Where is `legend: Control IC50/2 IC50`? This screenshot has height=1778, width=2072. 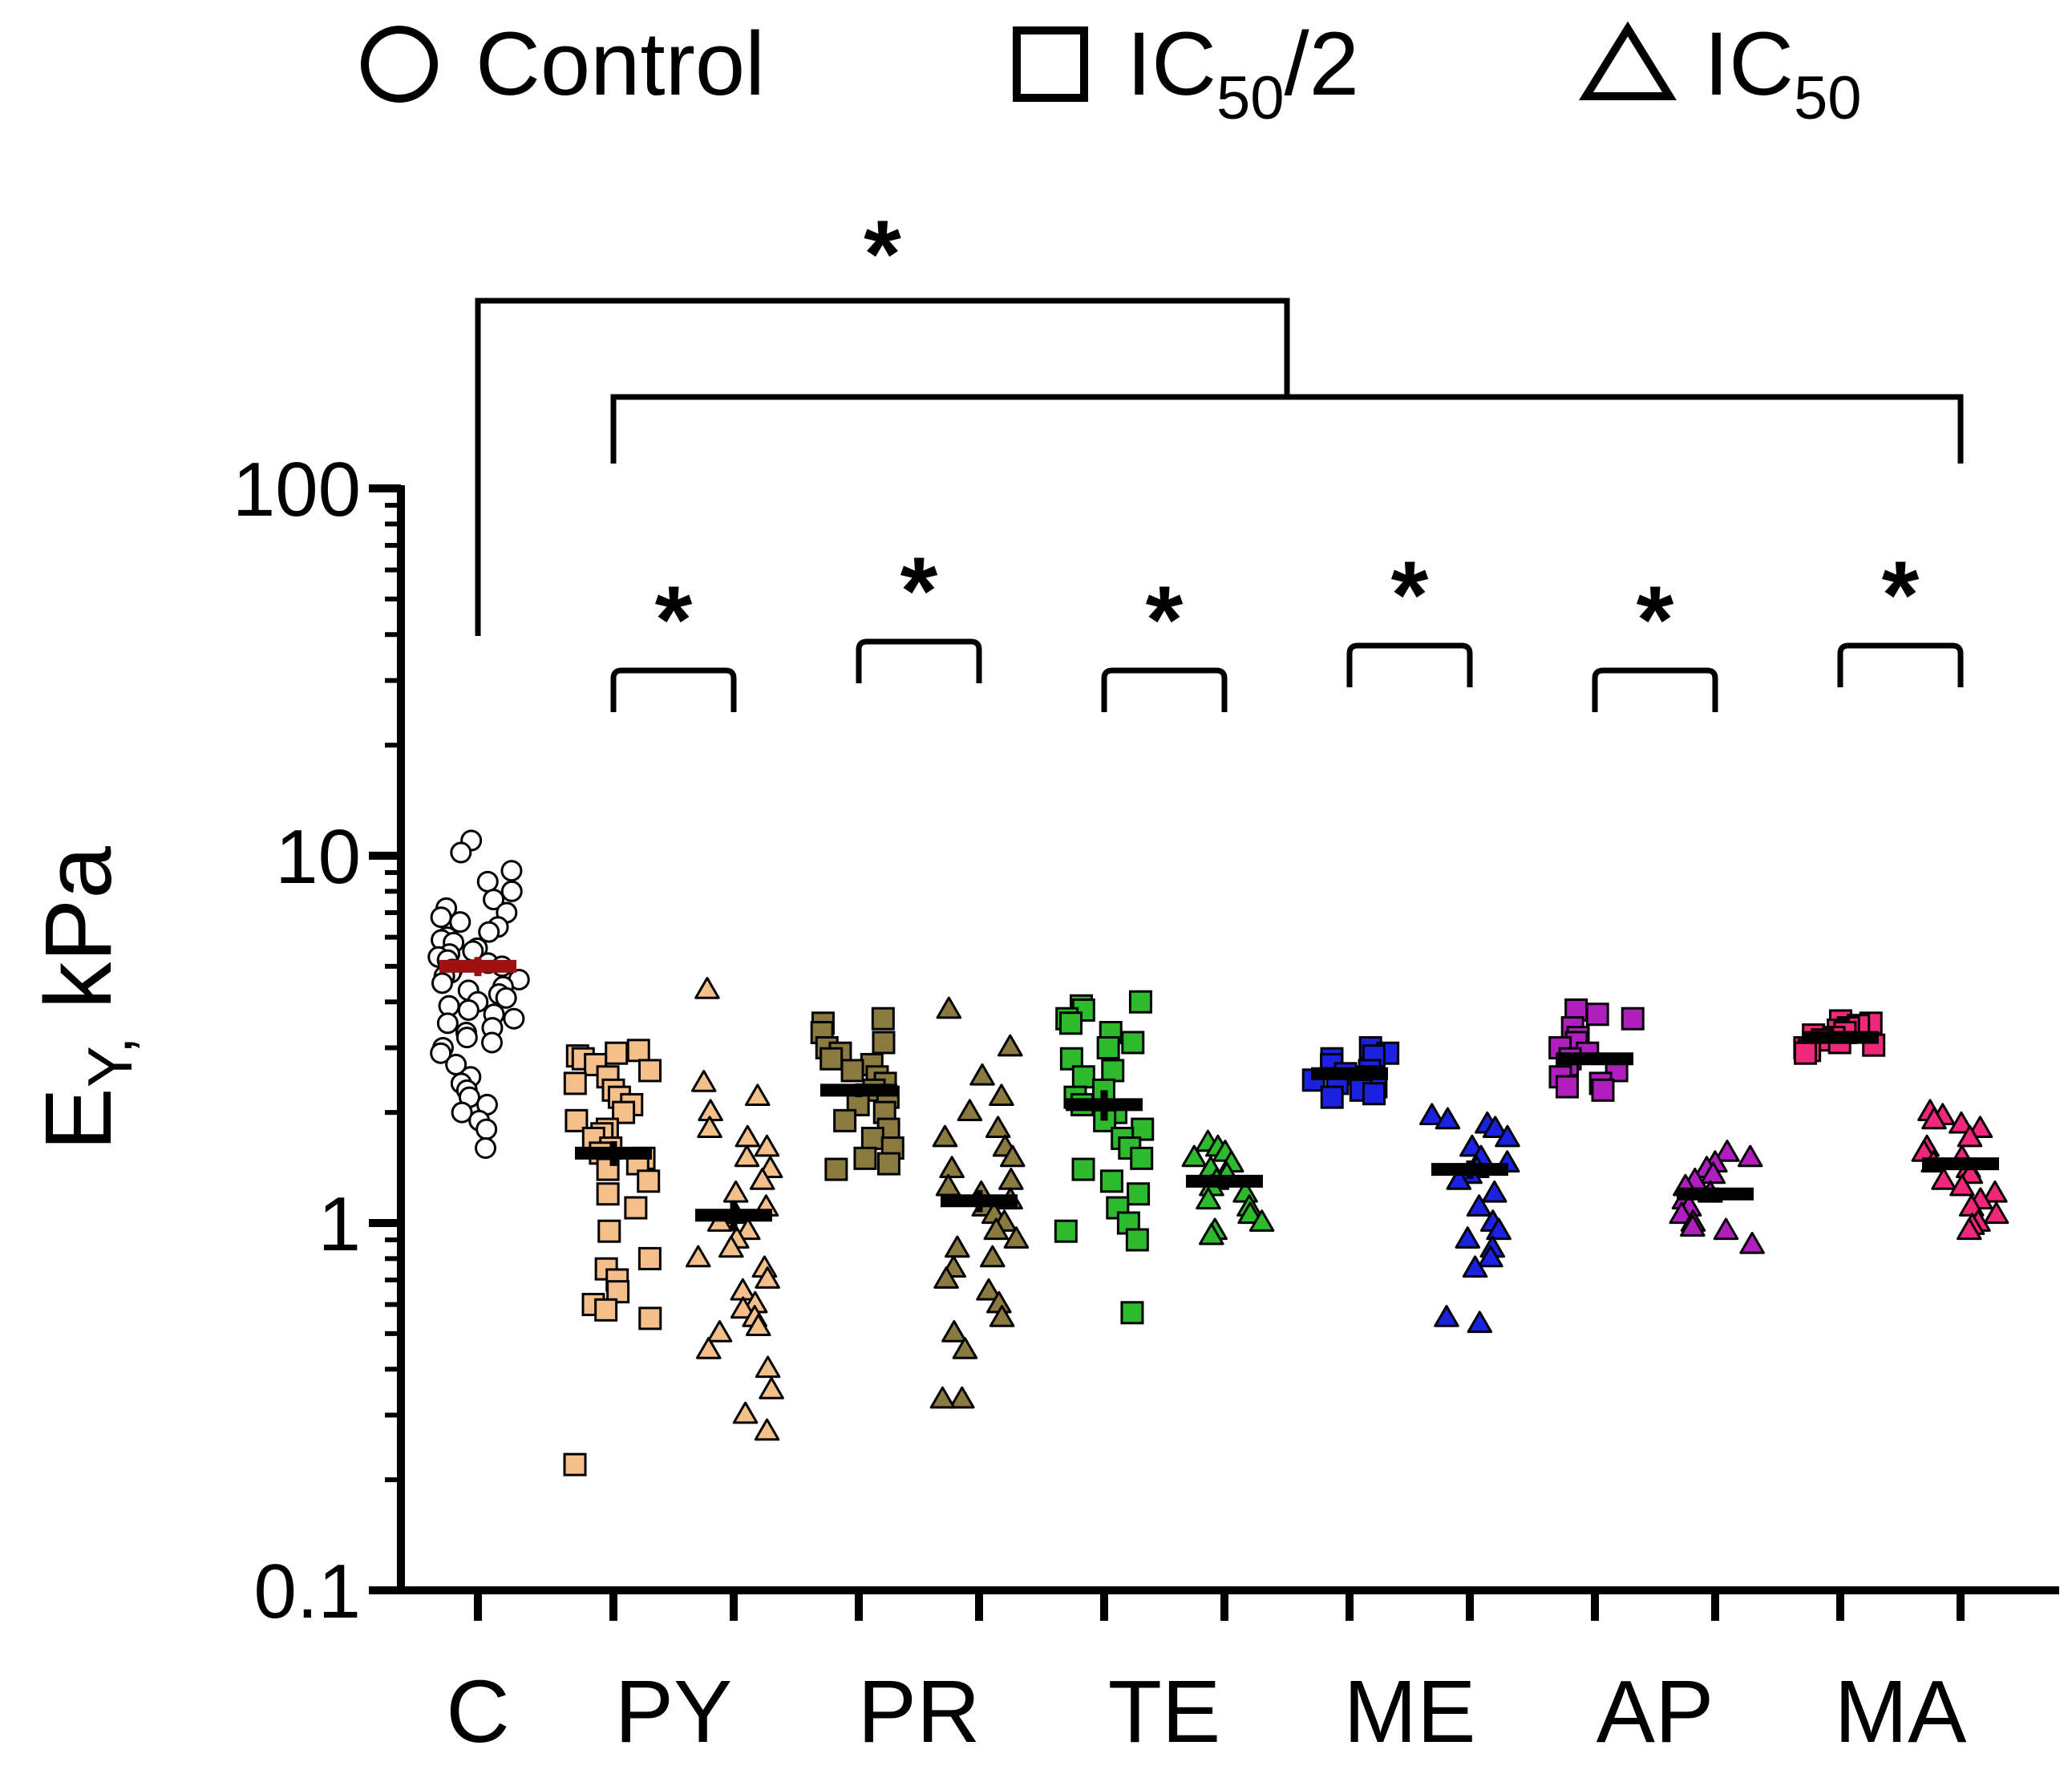
legend: Control IC50/2 IC50 is located at coordinates (1111, 73).